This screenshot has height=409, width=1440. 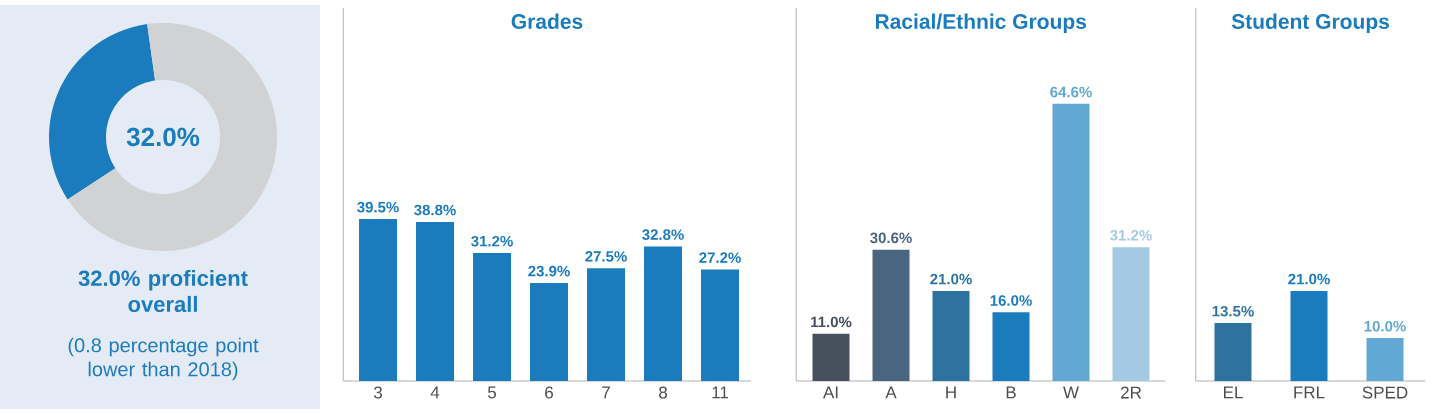 I want to click on data-label: 27.2%, so click(x=720, y=257).